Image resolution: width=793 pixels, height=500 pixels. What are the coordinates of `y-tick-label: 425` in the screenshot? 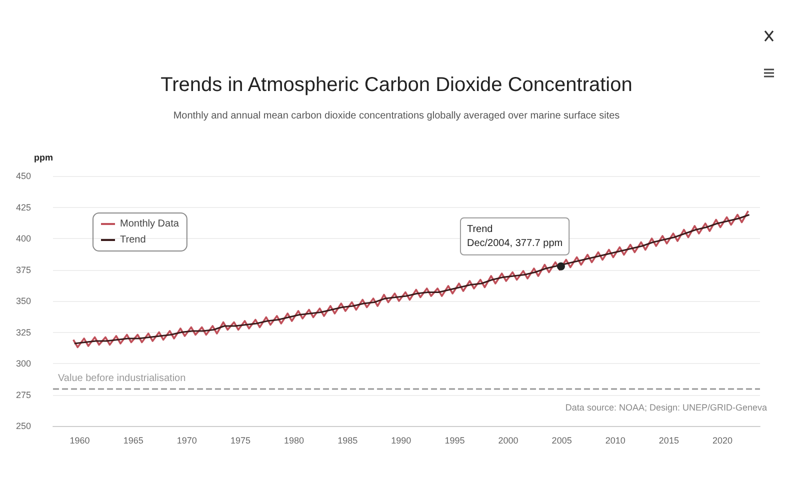 It's located at (23, 207).